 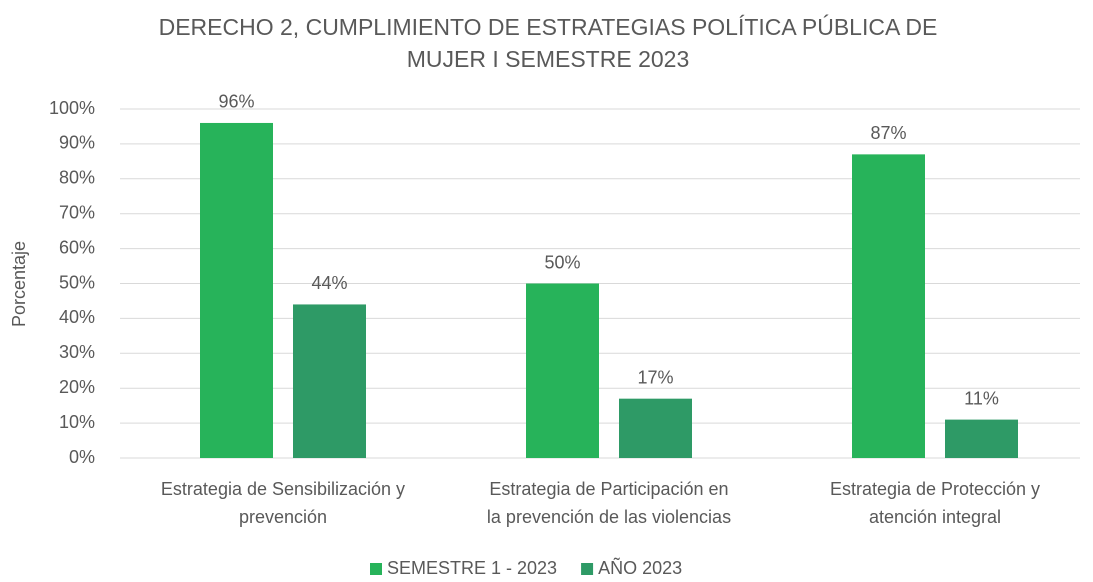 I want to click on y-tick-label: 60%, so click(x=77, y=247).